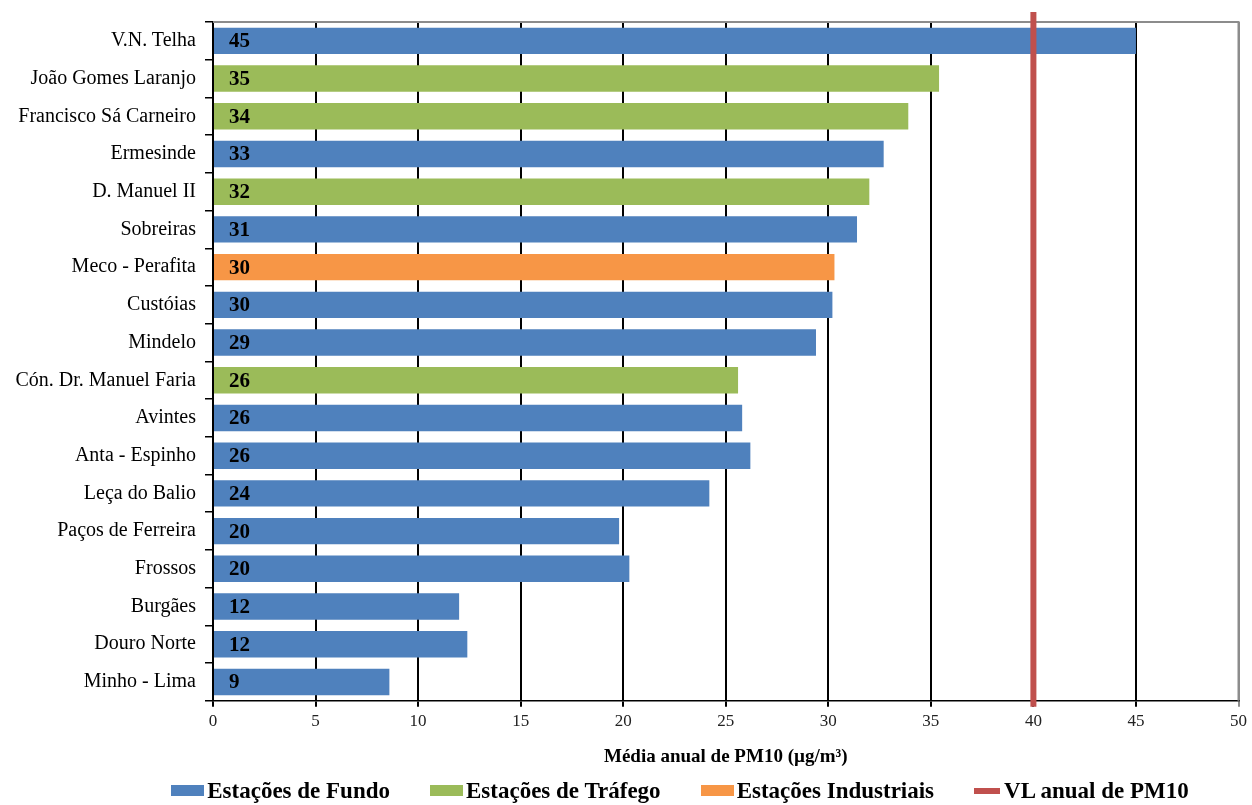 Image resolution: width=1252 pixels, height=805 pixels. I want to click on y-tick-label: Custóias, so click(162, 303).